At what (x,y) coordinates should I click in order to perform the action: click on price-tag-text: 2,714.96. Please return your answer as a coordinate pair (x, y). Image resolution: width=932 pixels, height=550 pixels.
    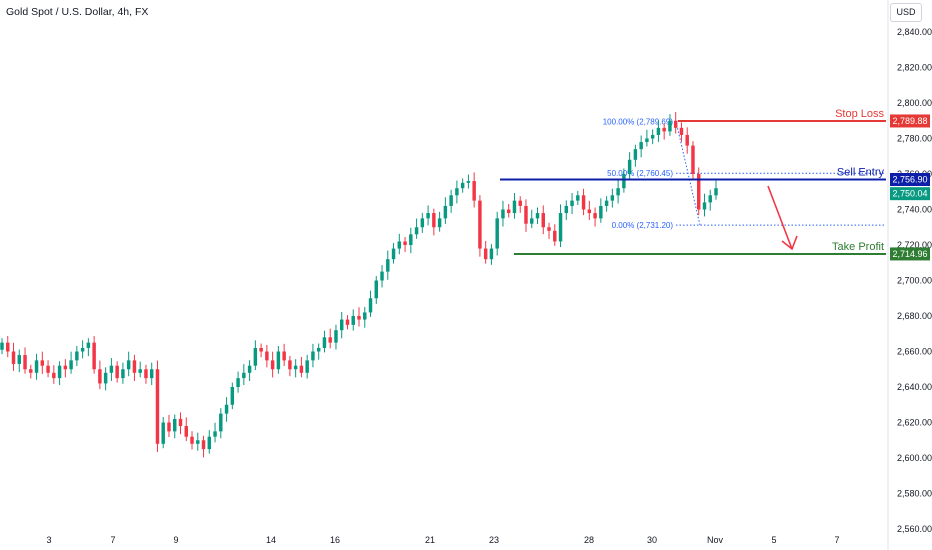
    Looking at the image, I should click on (909, 254).